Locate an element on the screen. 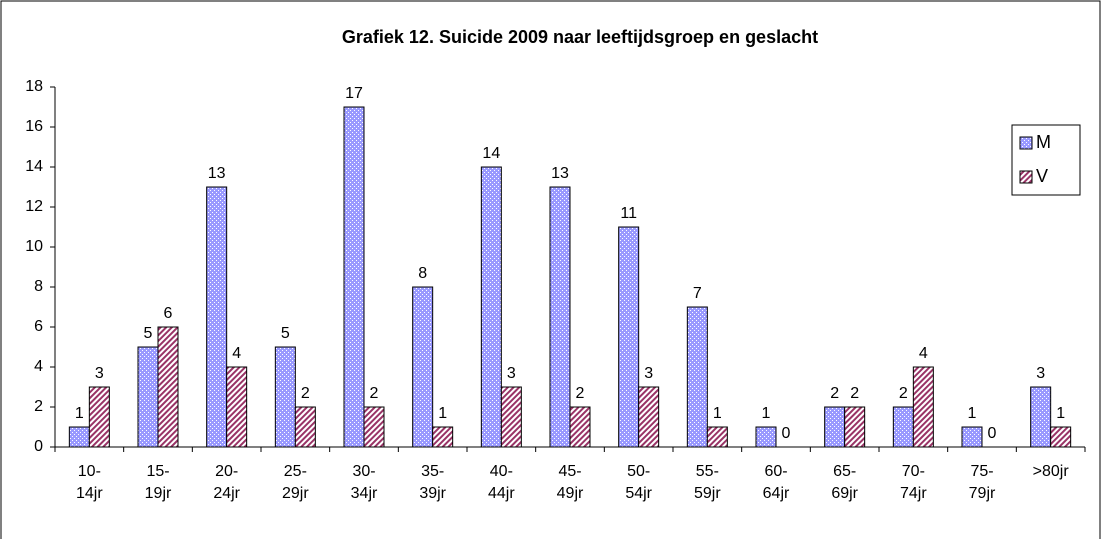 Image resolution: width=1102 pixels, height=539 pixels. x-tick-label: 65-69jr is located at coordinates (844, 482).